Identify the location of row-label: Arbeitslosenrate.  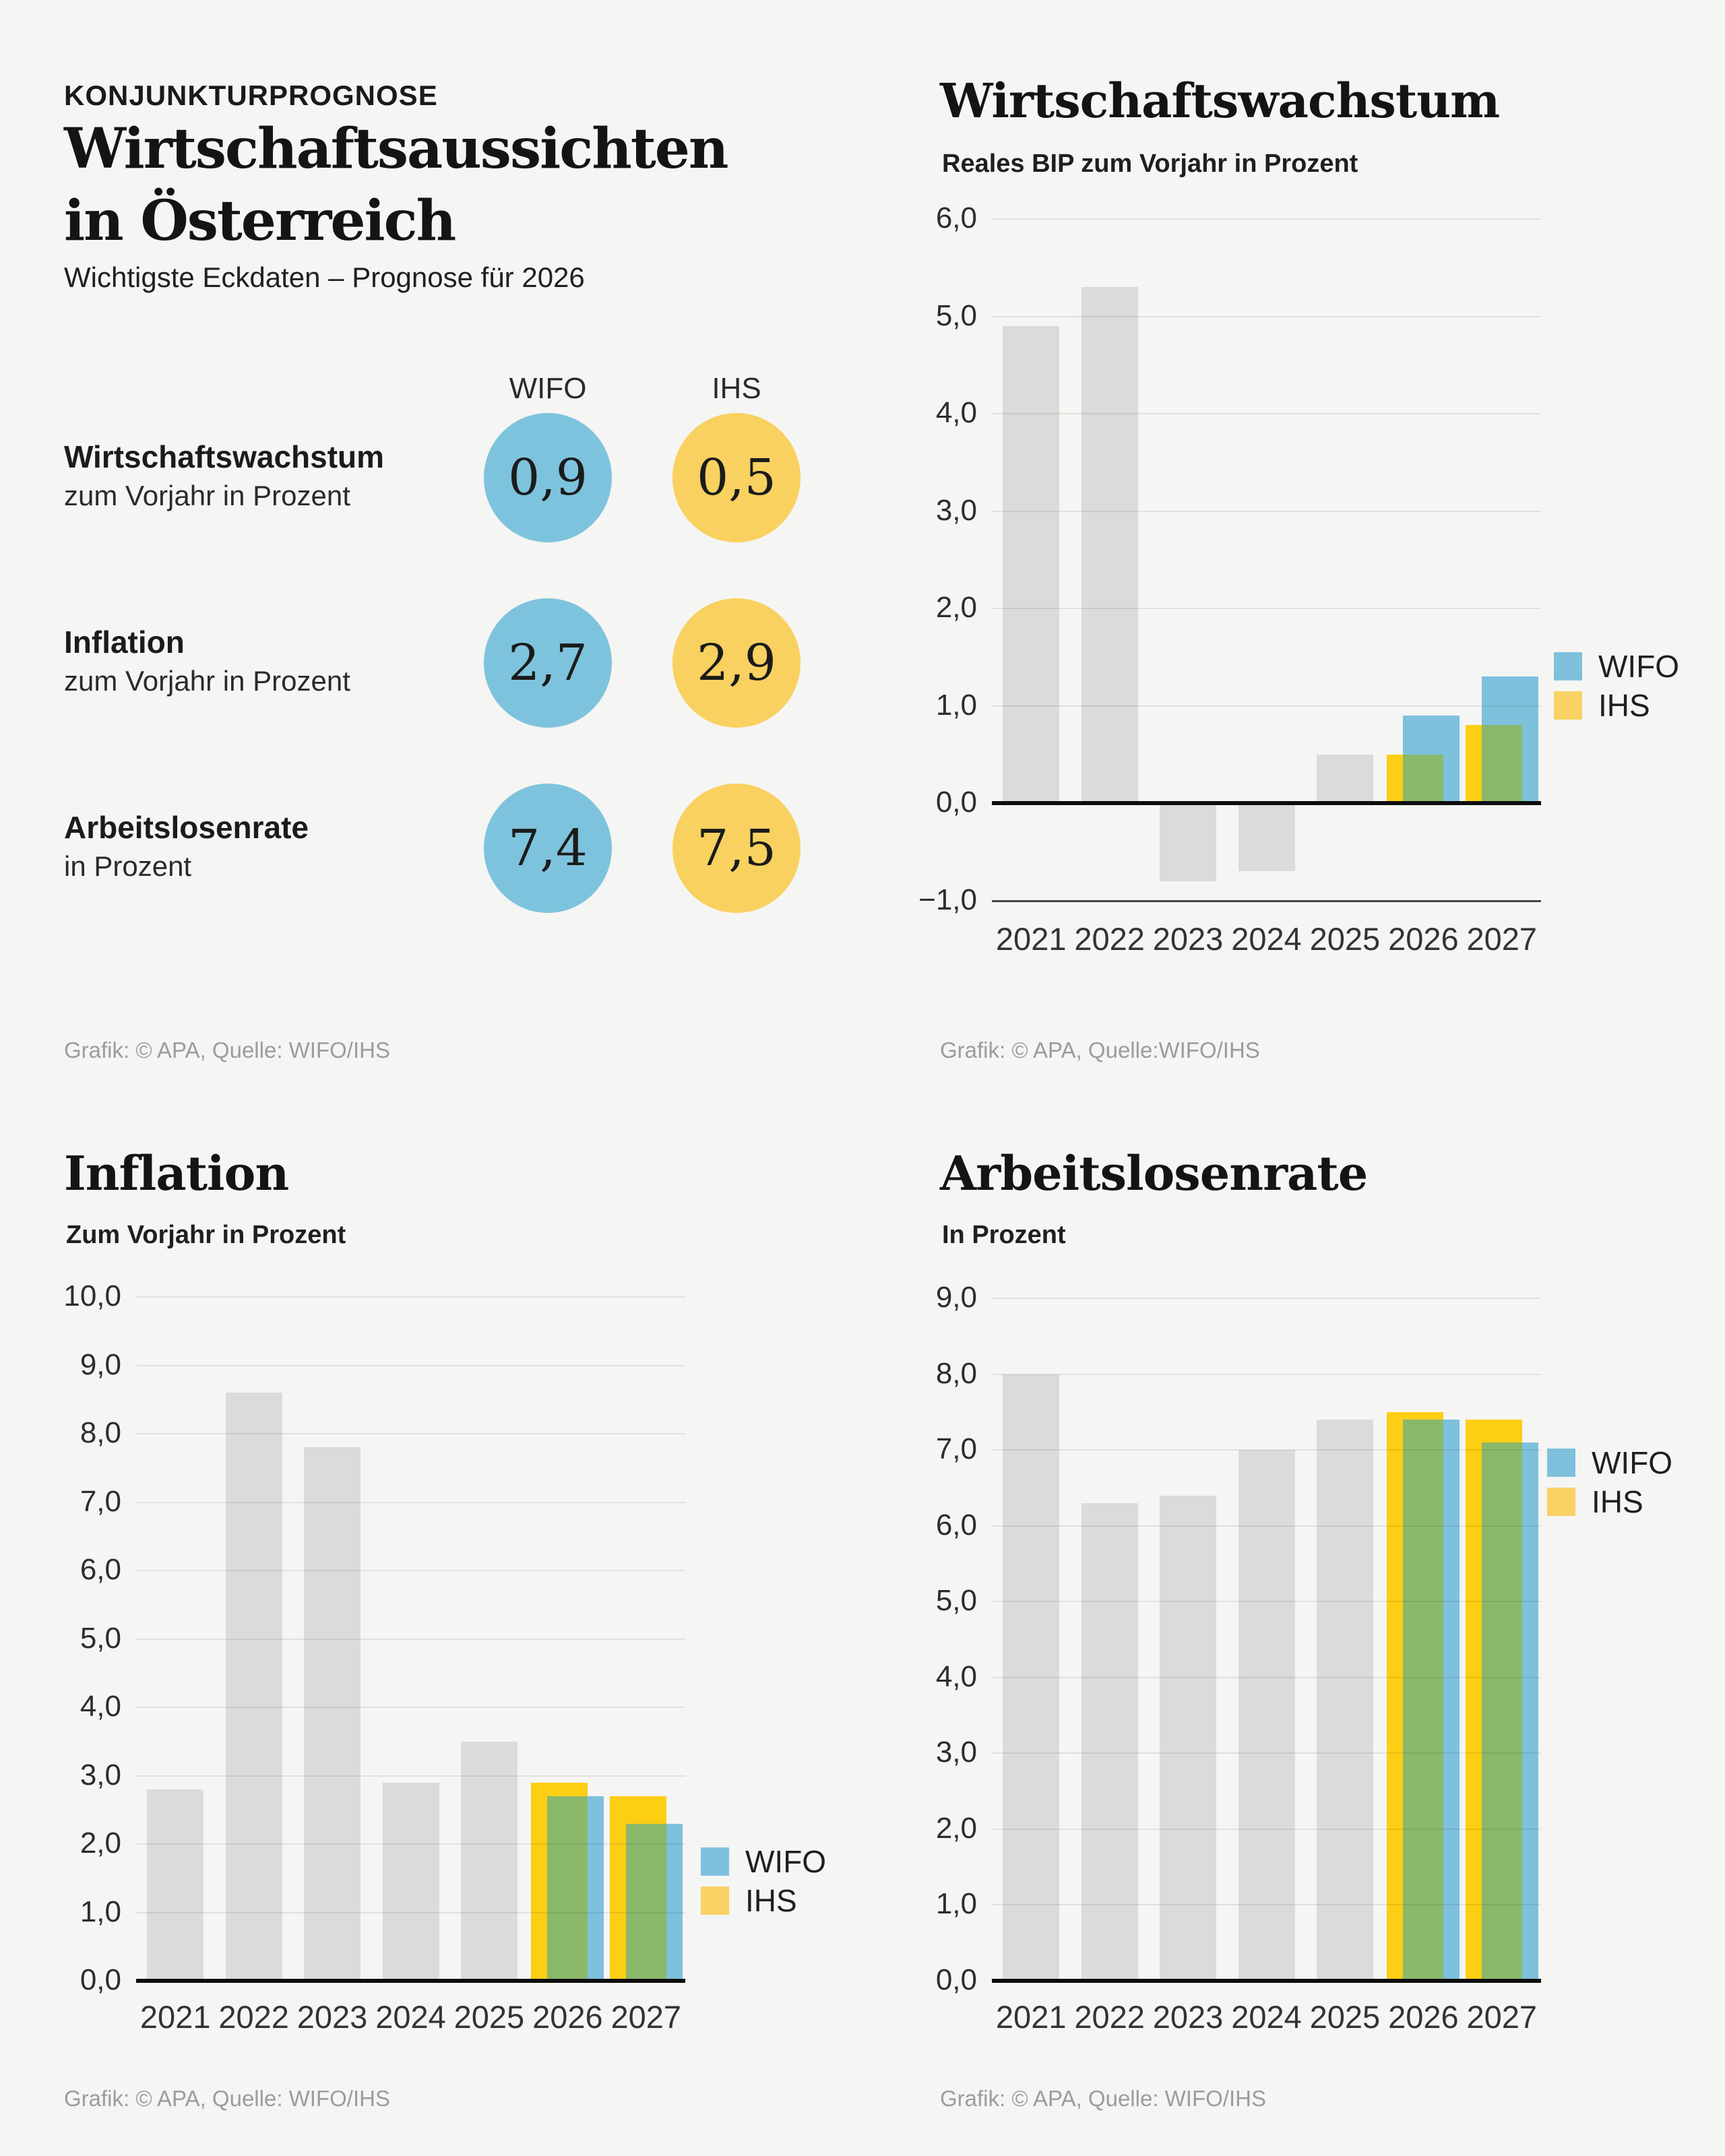
(186, 827).